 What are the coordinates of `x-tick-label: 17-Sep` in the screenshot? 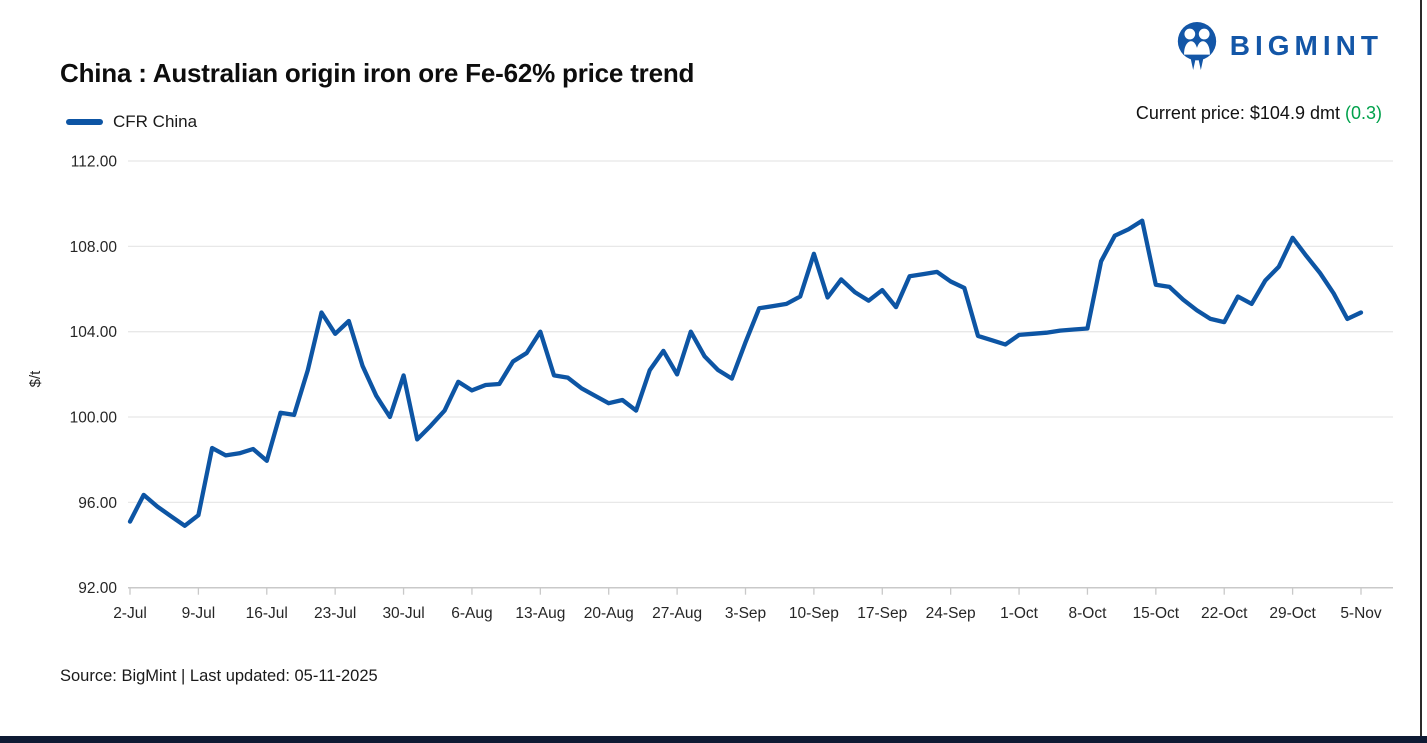 It's located at (882, 613).